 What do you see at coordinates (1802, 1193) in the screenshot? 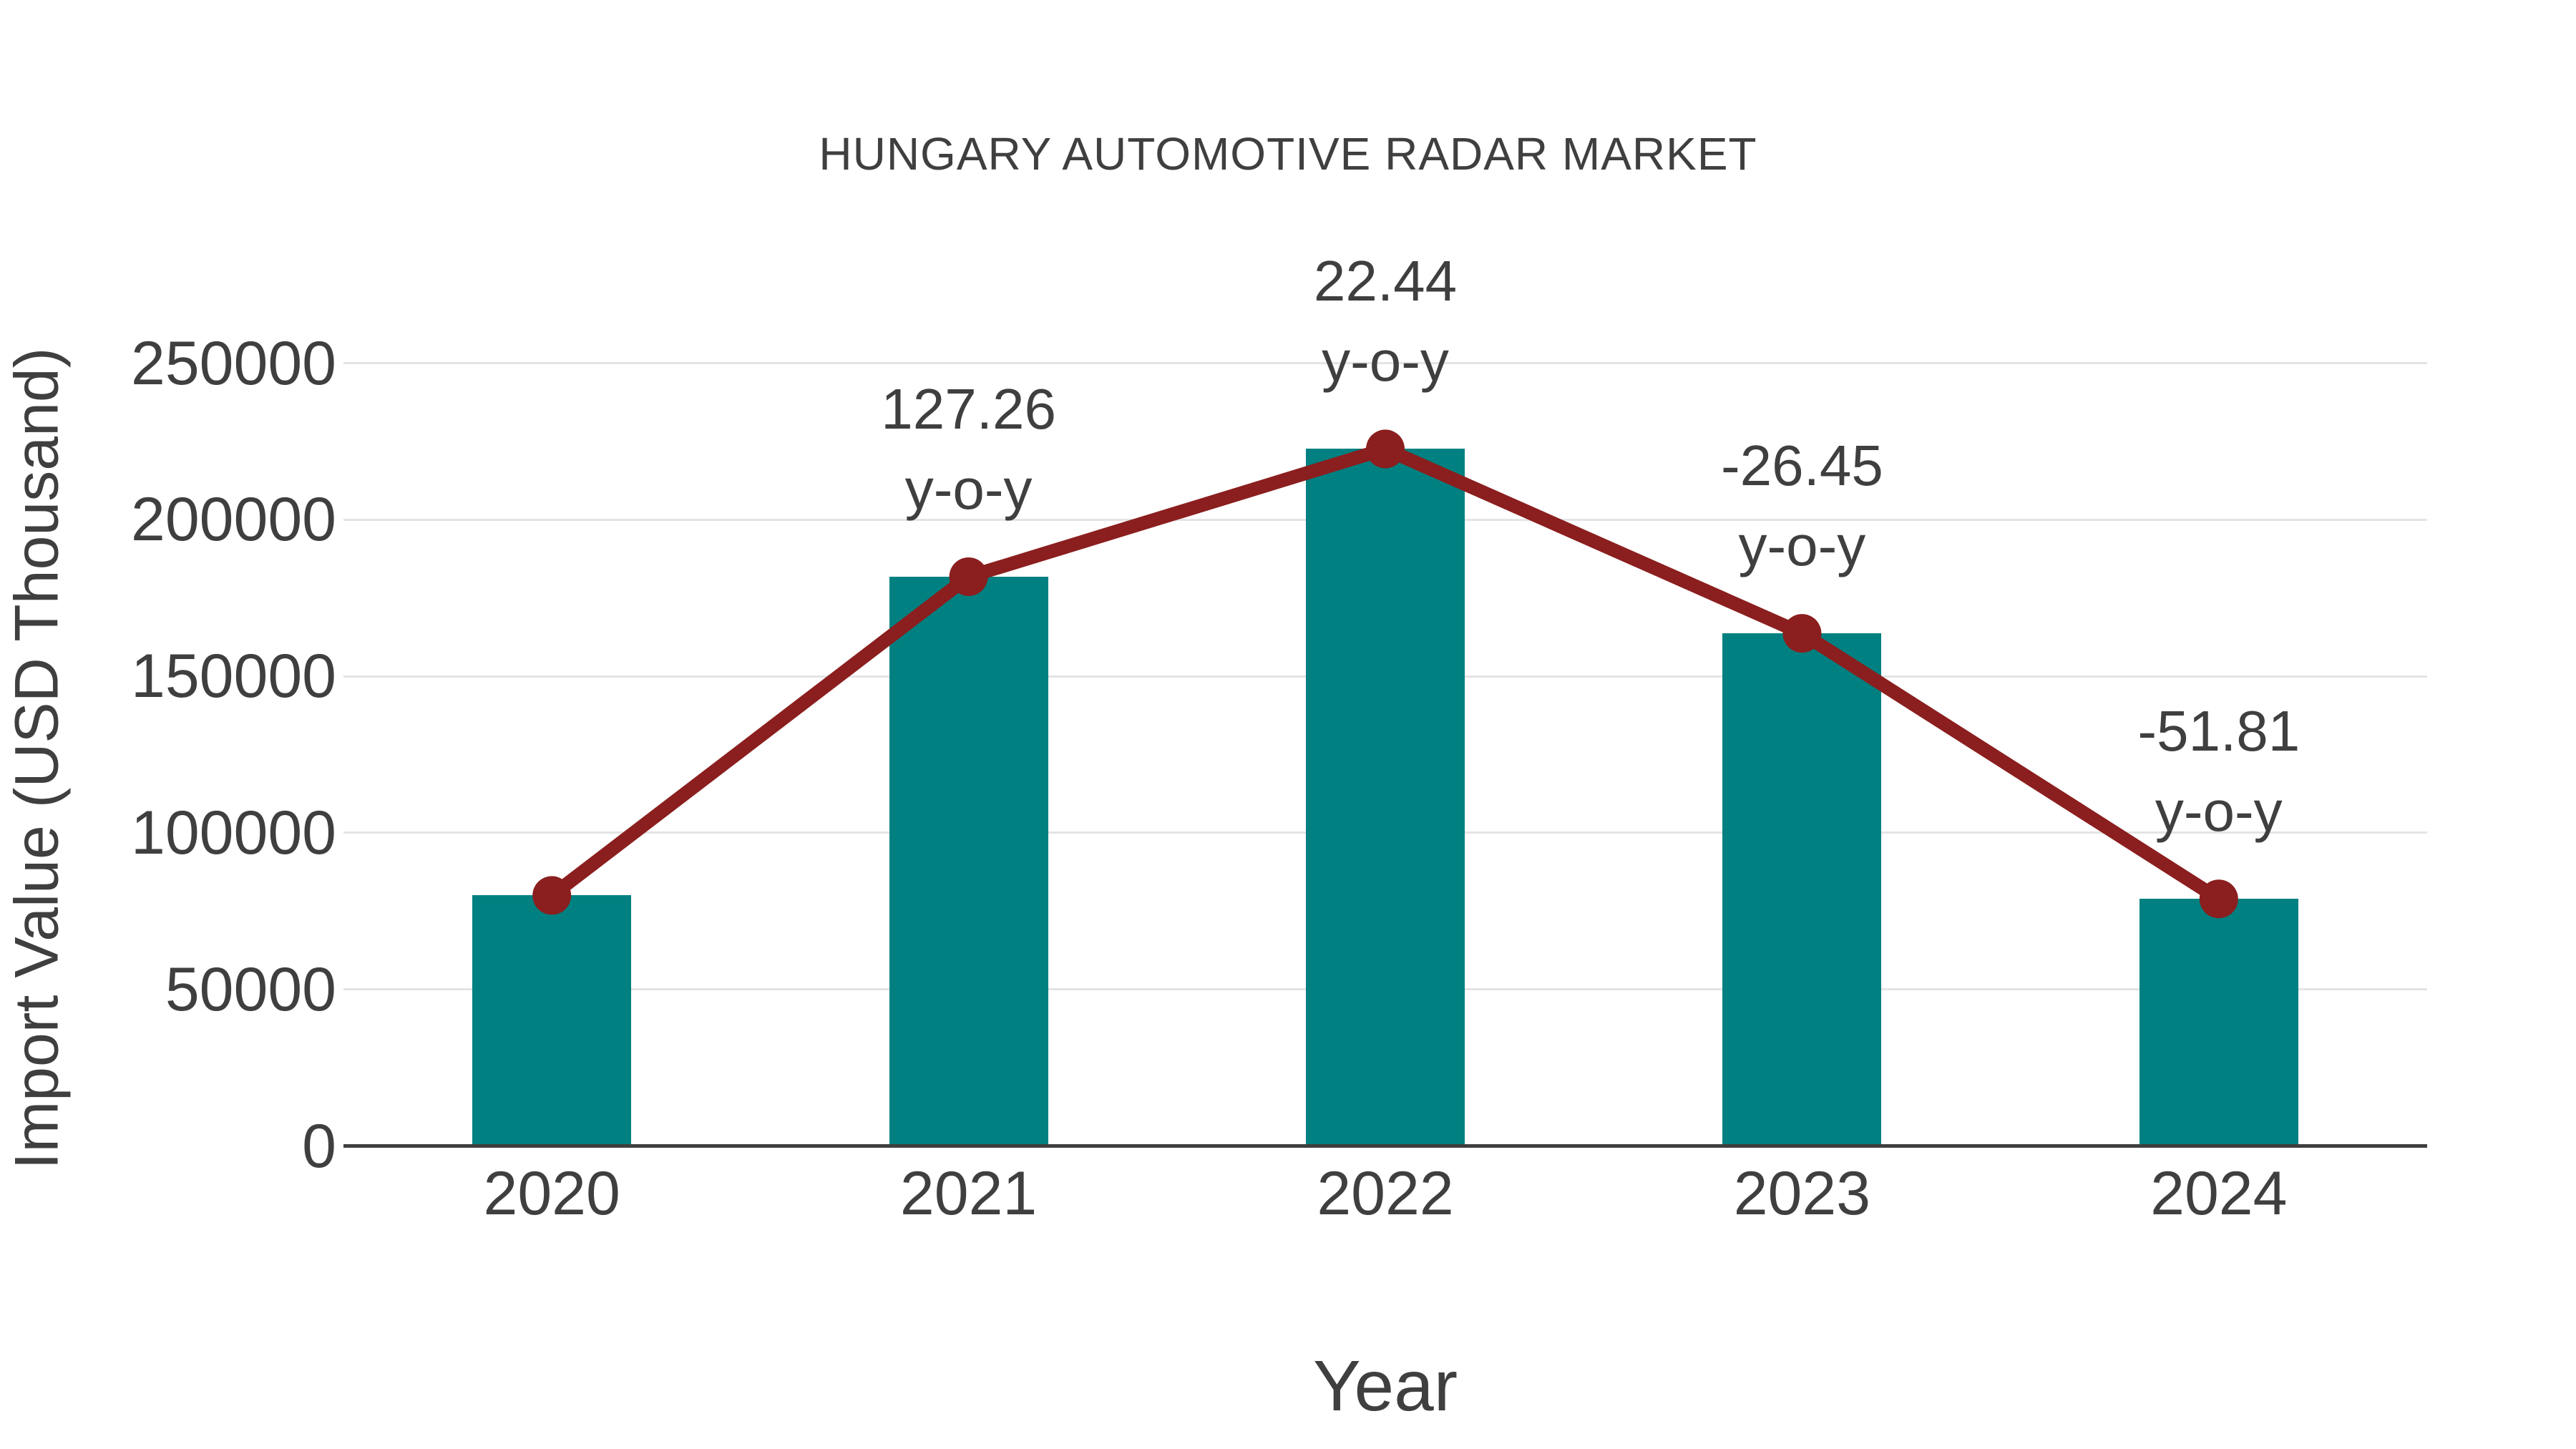
I see `x-tick-label: 2023` at bounding box center [1802, 1193].